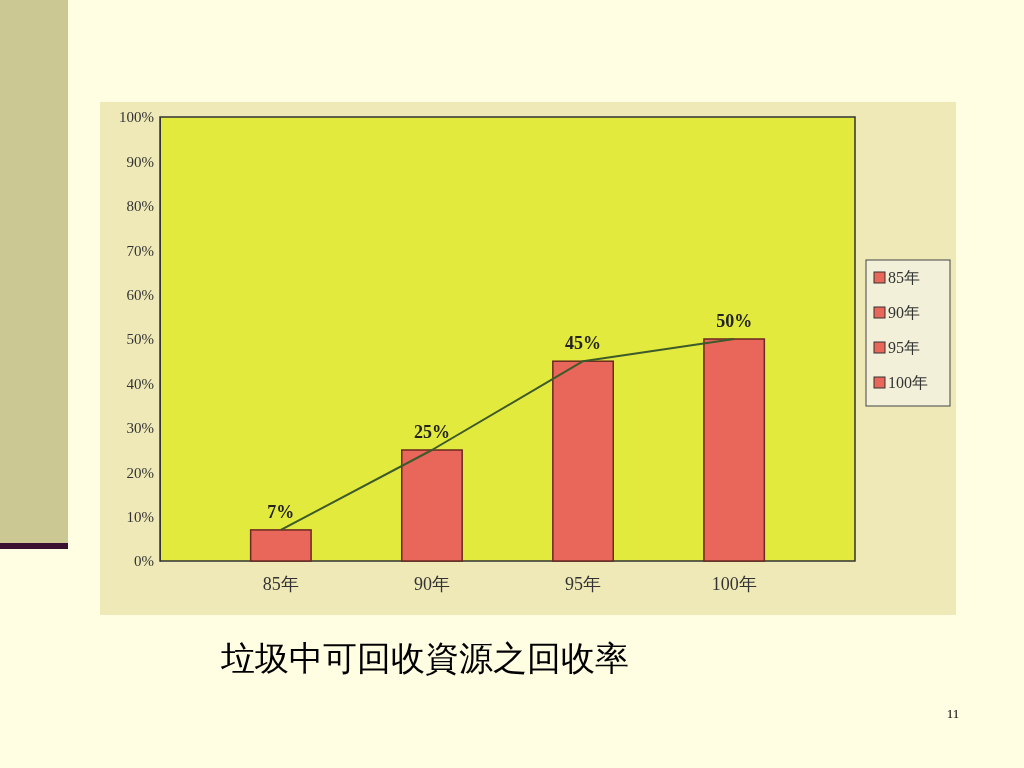 The height and width of the screenshot is (768, 1024). Describe the element at coordinates (140, 428) in the screenshot. I see `y-tick-label: 30%` at that location.